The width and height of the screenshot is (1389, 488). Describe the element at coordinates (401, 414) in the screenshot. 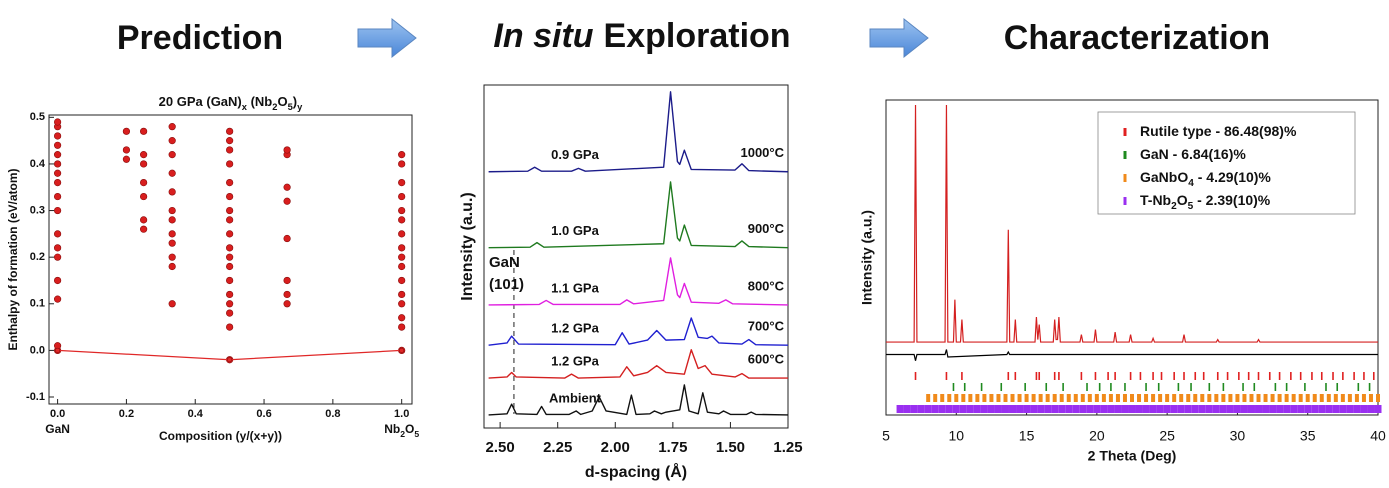

I see `x-tick-label: 1.0` at that location.